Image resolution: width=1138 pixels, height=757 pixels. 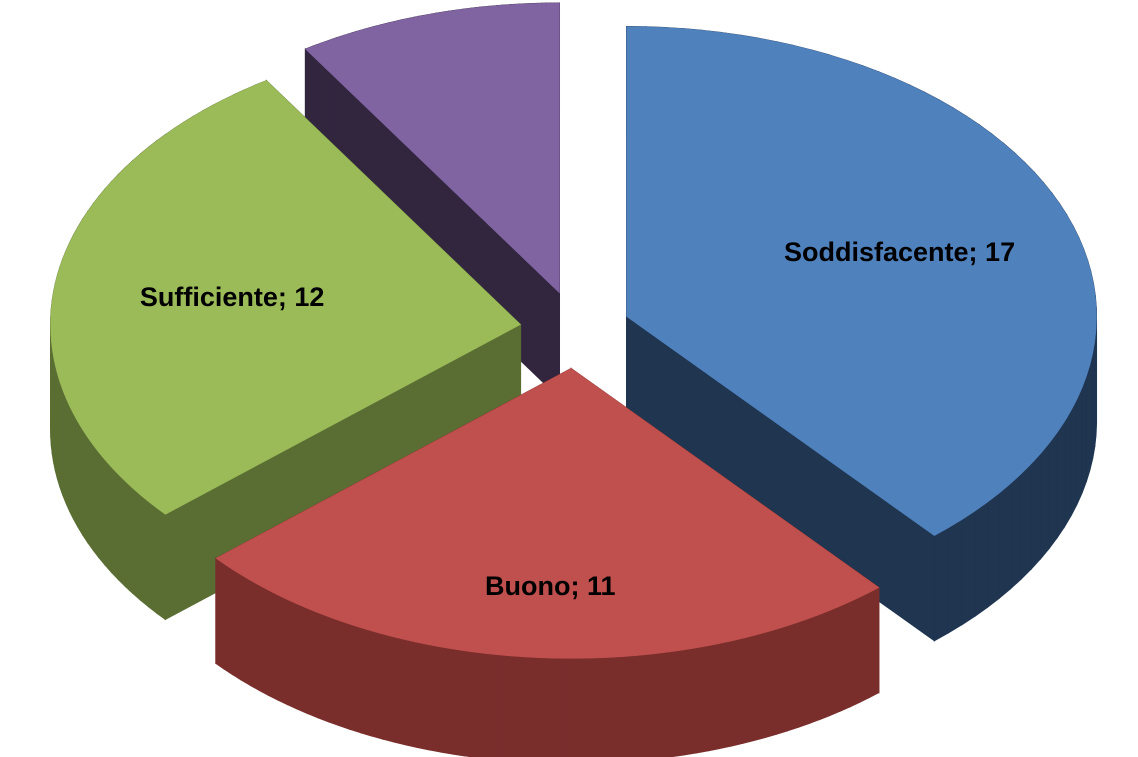 What do you see at coordinates (550, 586) in the screenshot?
I see `data-label: Buono; 11` at bounding box center [550, 586].